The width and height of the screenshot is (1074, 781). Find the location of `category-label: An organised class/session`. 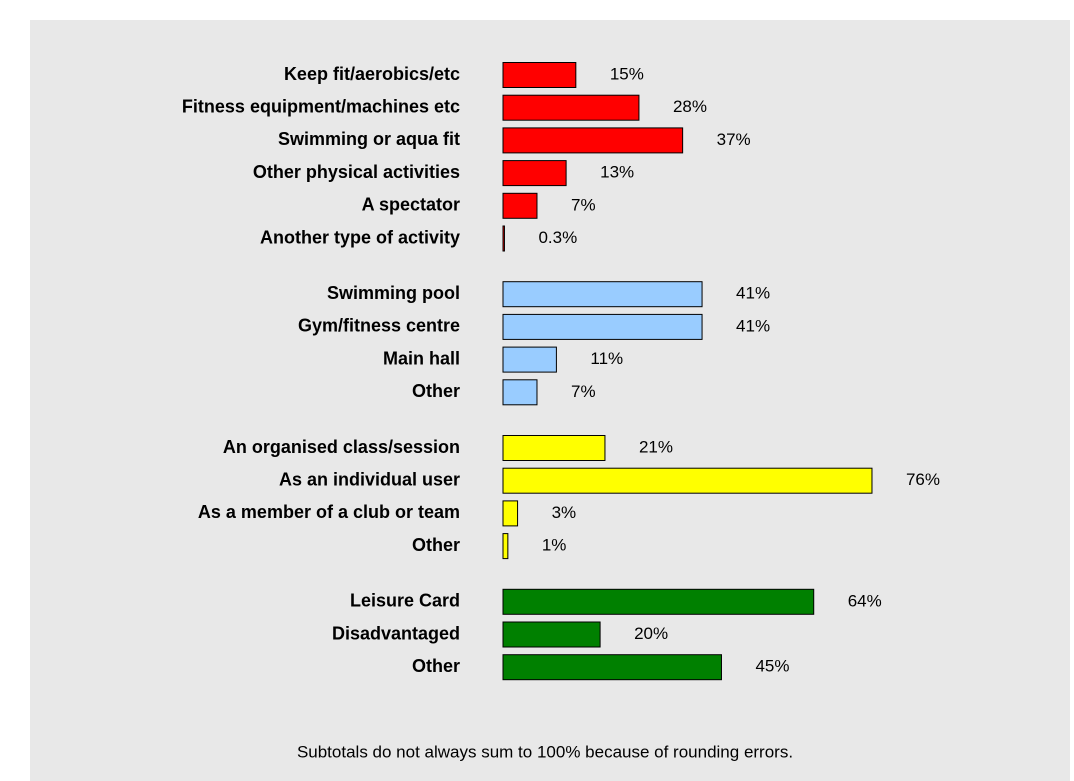

category-label: An organised class/session is located at coordinates (341, 447).